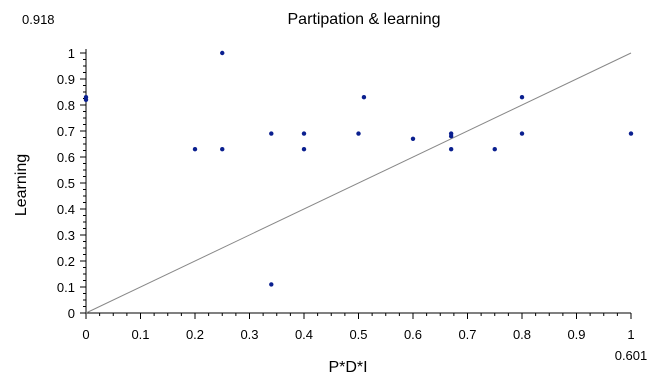  I want to click on x-tick-label: 0.9, so click(576, 334).